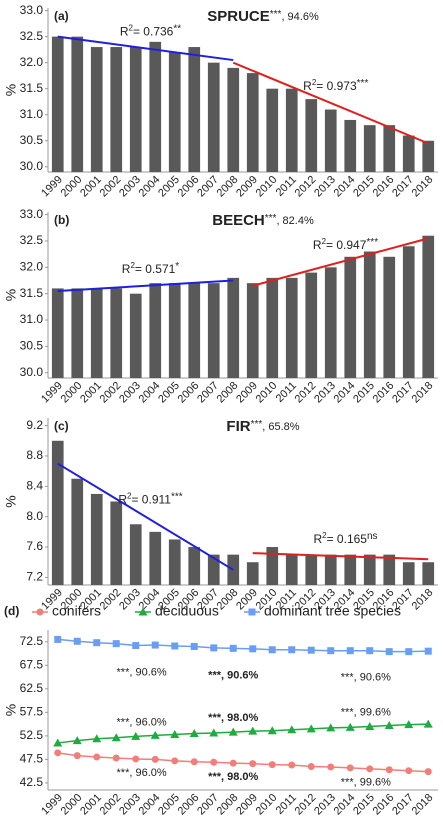 The width and height of the screenshot is (443, 821). I want to click on legend-label: conifers, so click(76, 611).